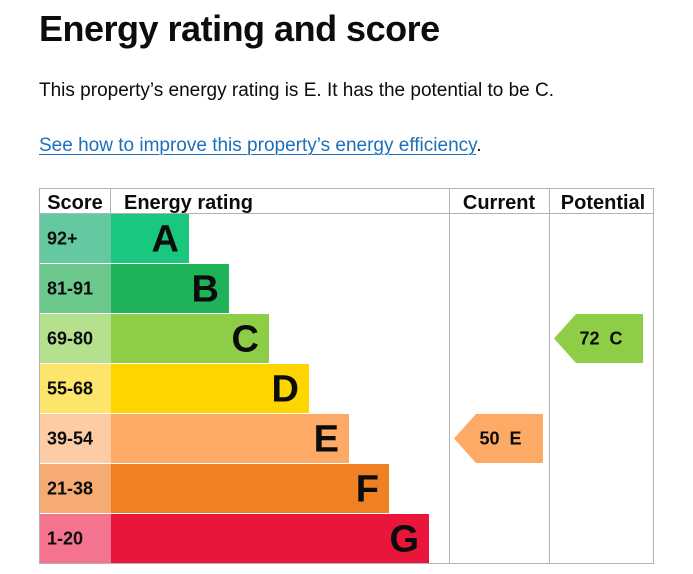  I want to click on page-title: Energy rating and score, so click(239, 28).